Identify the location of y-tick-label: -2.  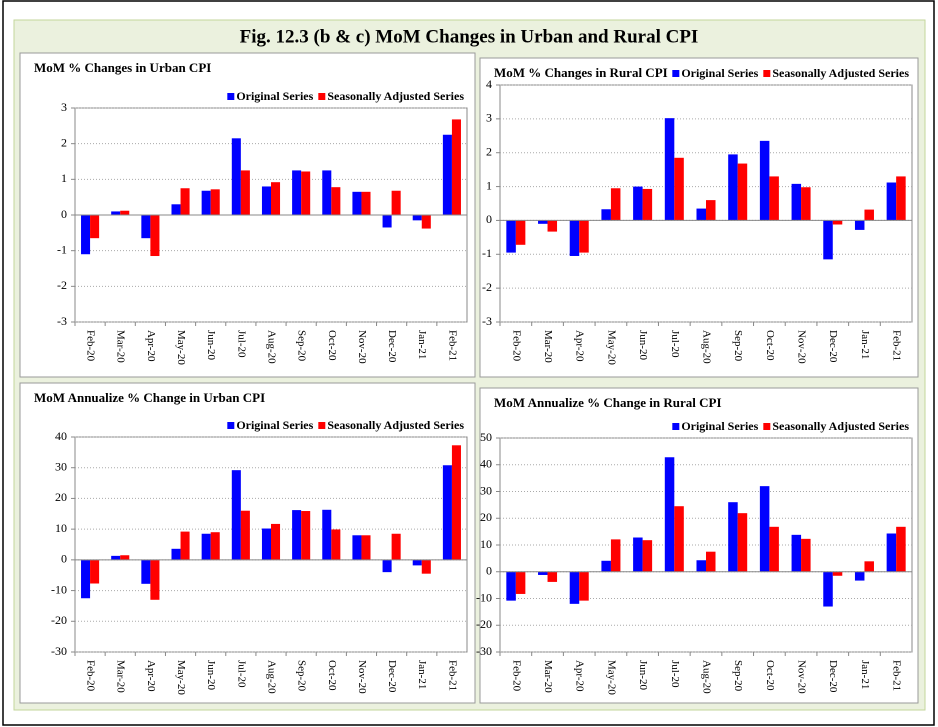
(62, 285).